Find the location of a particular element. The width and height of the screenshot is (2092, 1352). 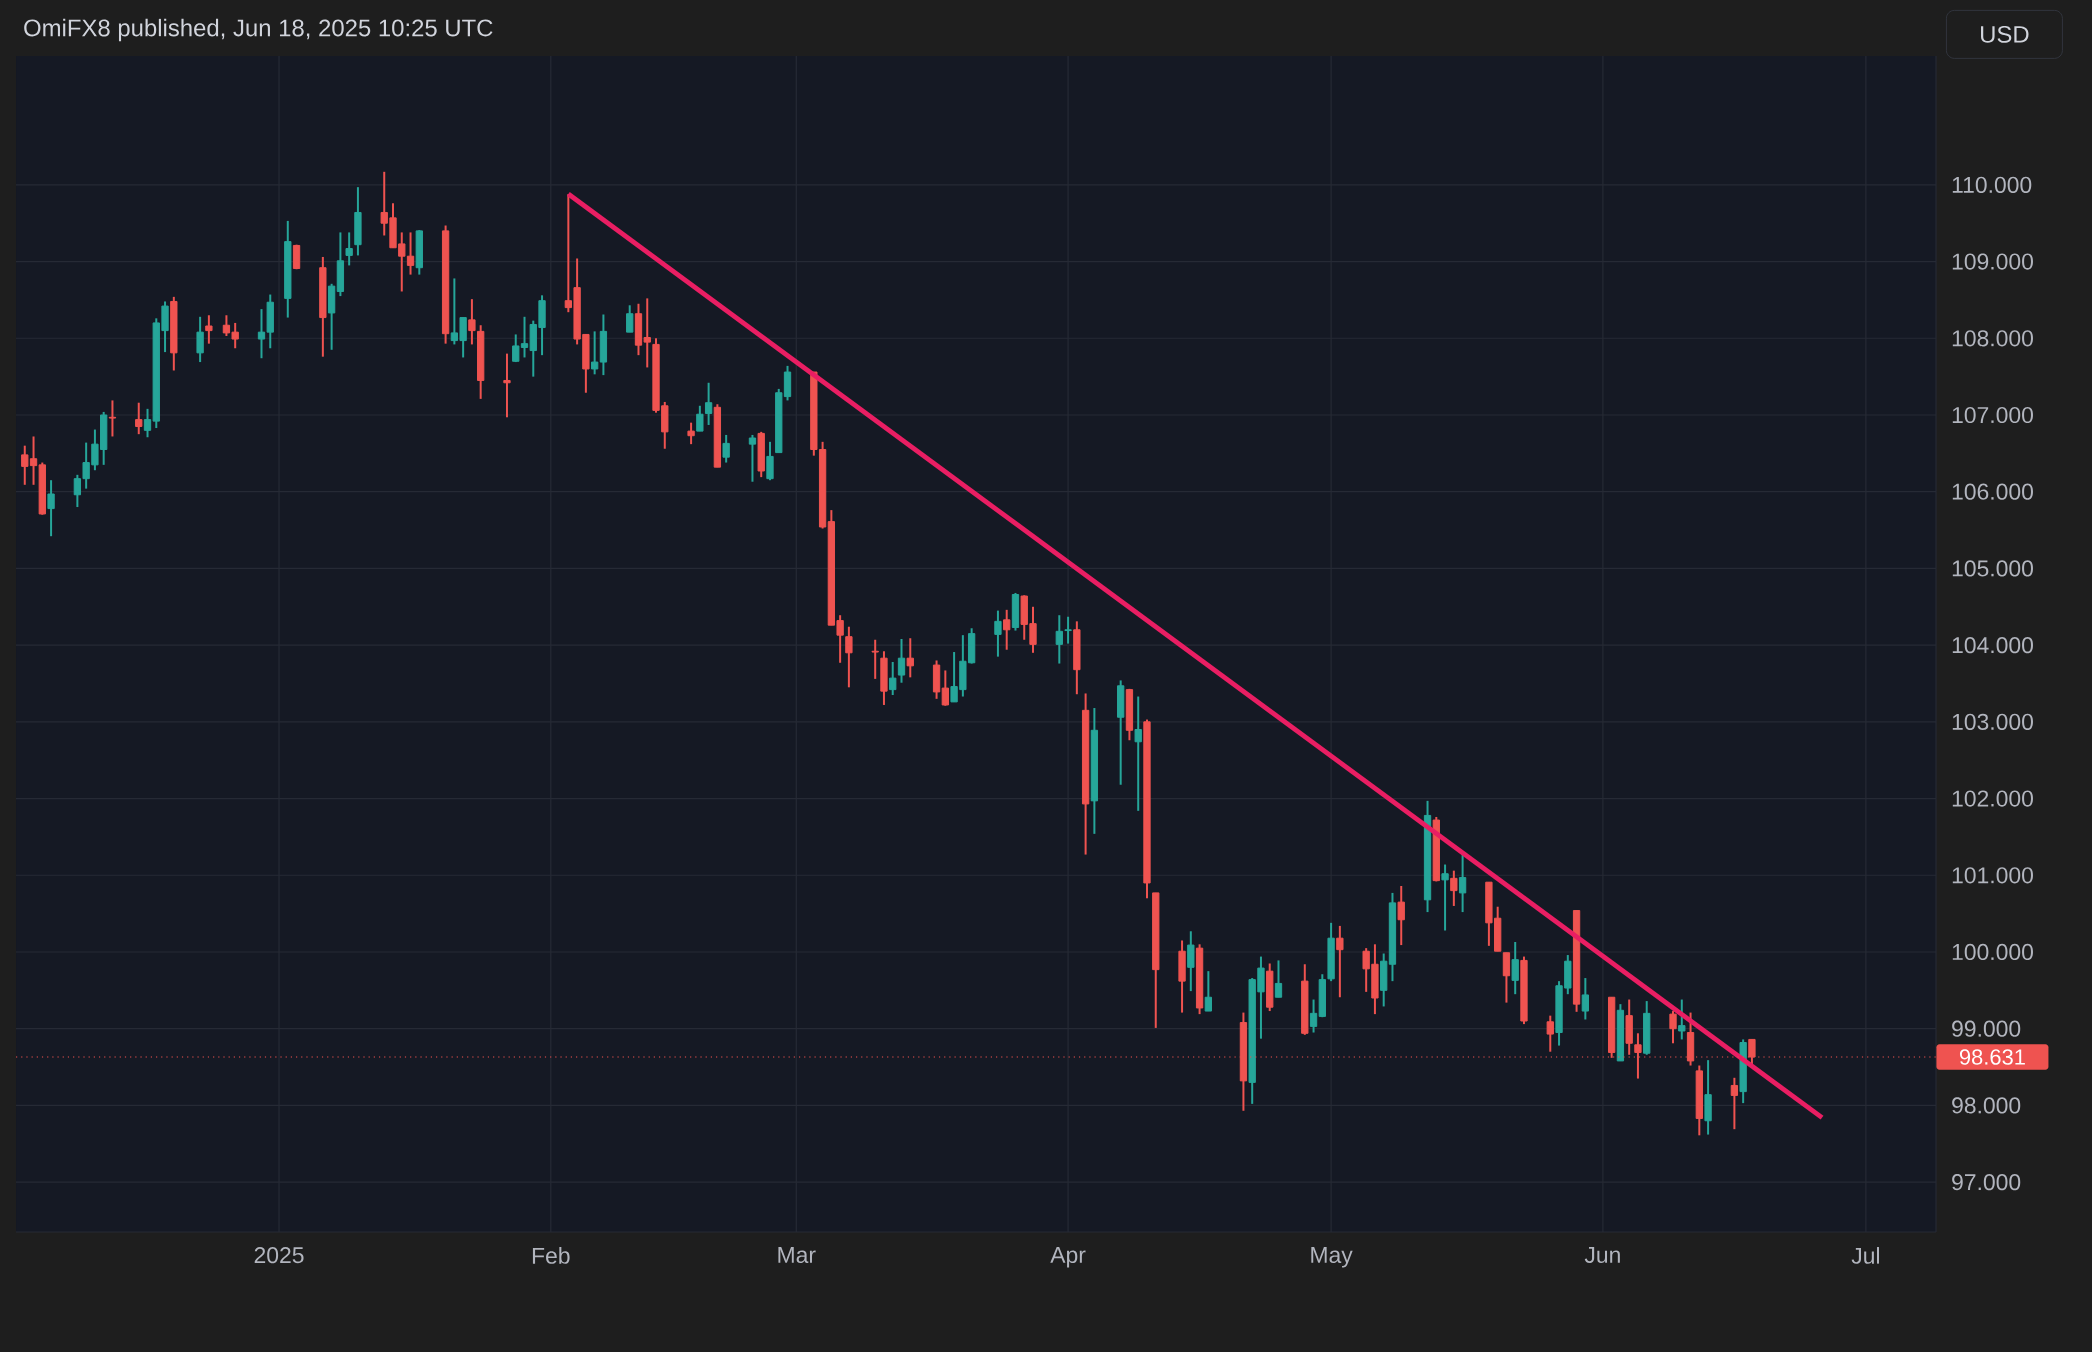

y-tick-label: 108.000 is located at coordinates (1992, 338).